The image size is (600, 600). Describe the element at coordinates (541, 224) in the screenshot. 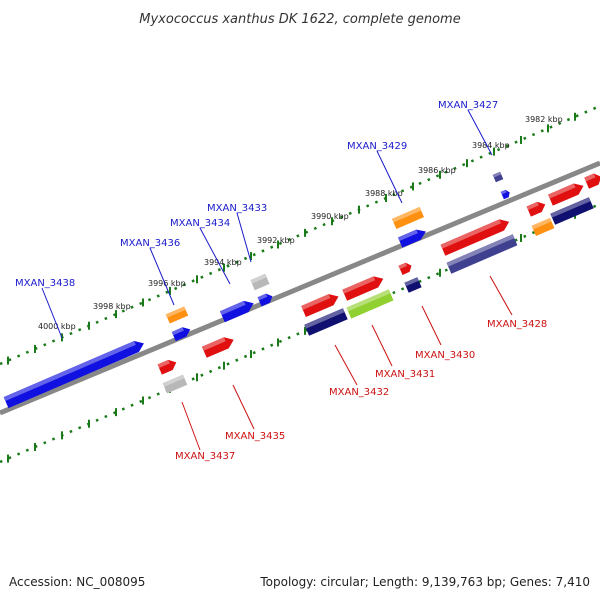

I see `feature-mxan-3427e-highlight` at that location.